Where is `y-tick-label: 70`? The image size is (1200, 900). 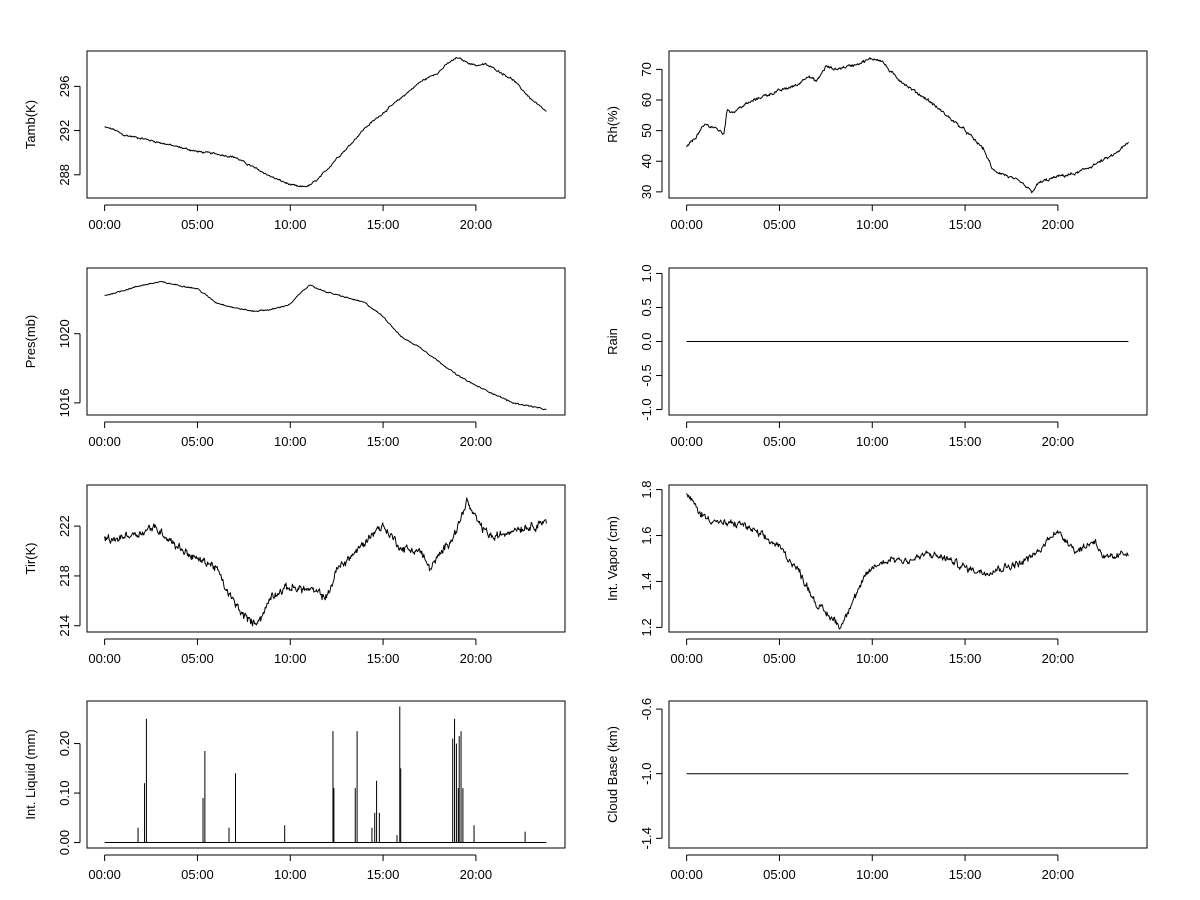 y-tick-label: 70 is located at coordinates (646, 69).